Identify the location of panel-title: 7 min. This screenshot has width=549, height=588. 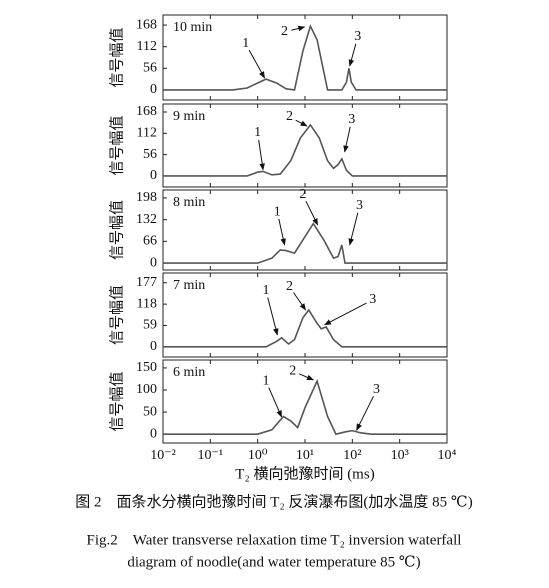
(189, 285).